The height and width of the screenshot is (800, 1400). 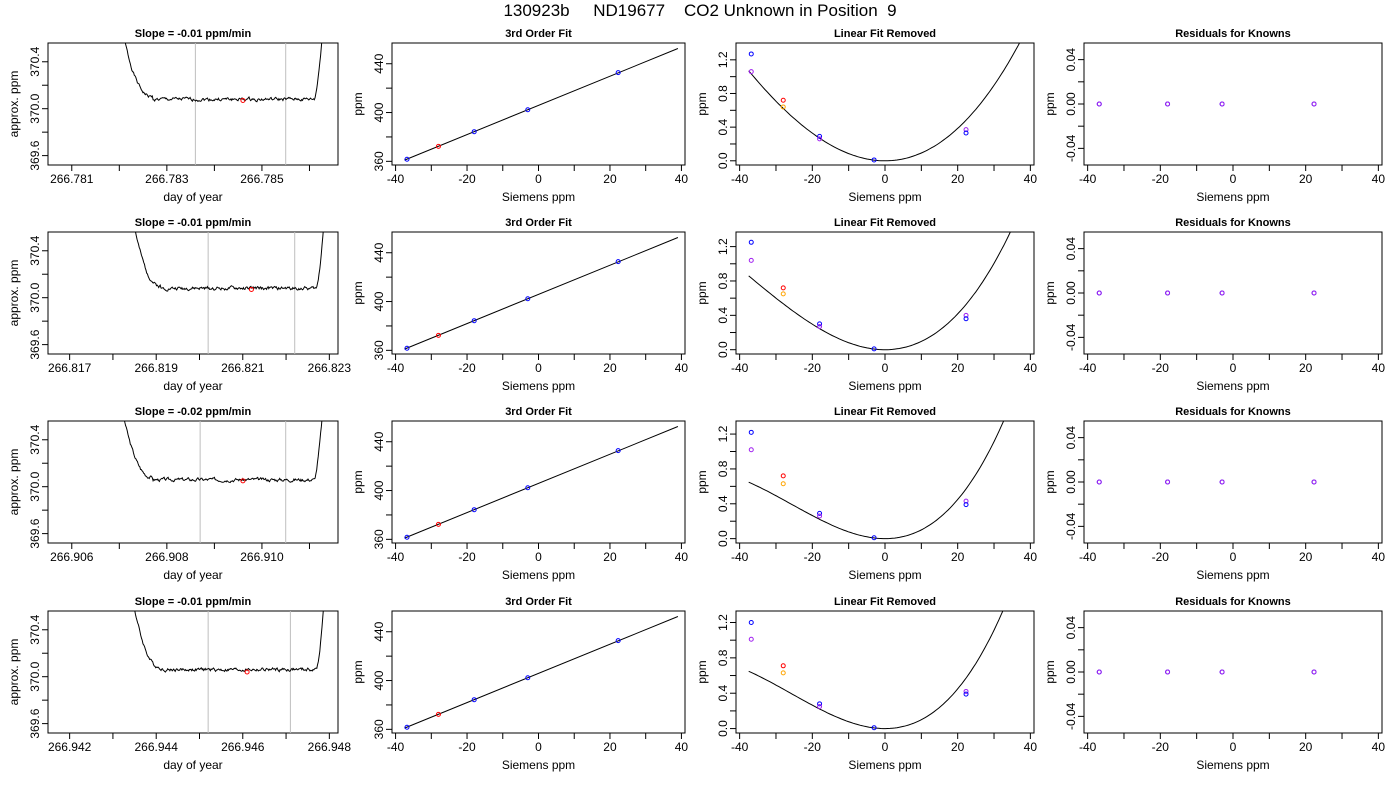 What do you see at coordinates (541, 293) in the screenshot?
I see `chart-6-fit-curve` at bounding box center [541, 293].